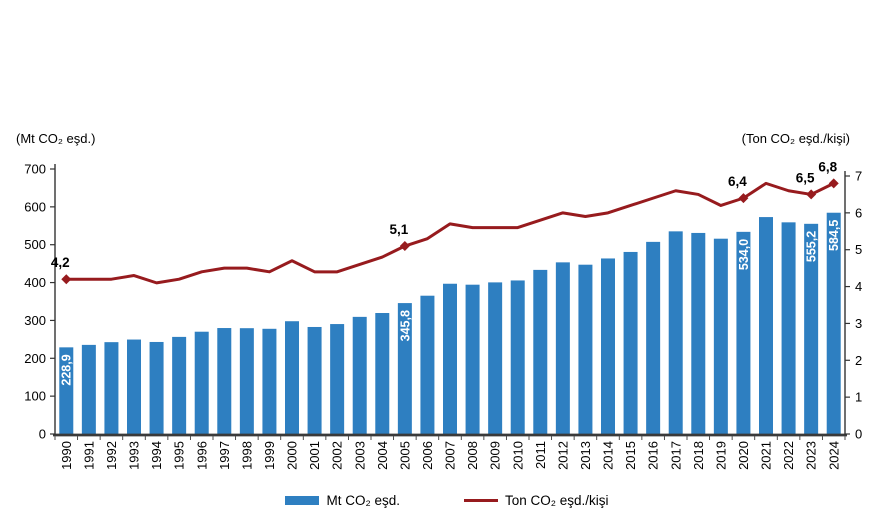 The height and width of the screenshot is (516, 870). Describe the element at coordinates (35, 358) in the screenshot. I see `left-axis-tick-label: 200` at that location.